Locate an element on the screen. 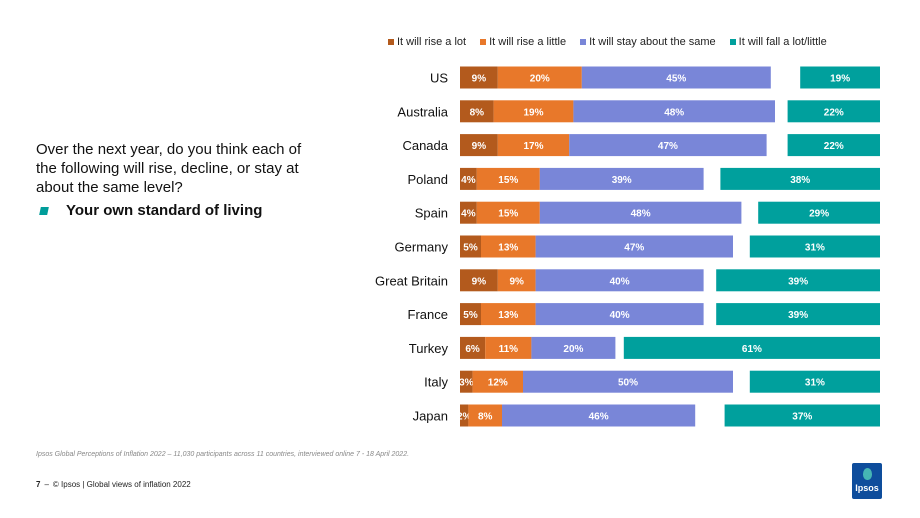 This screenshot has height=518, width=920. data-label-same: 39% is located at coordinates (622, 180).